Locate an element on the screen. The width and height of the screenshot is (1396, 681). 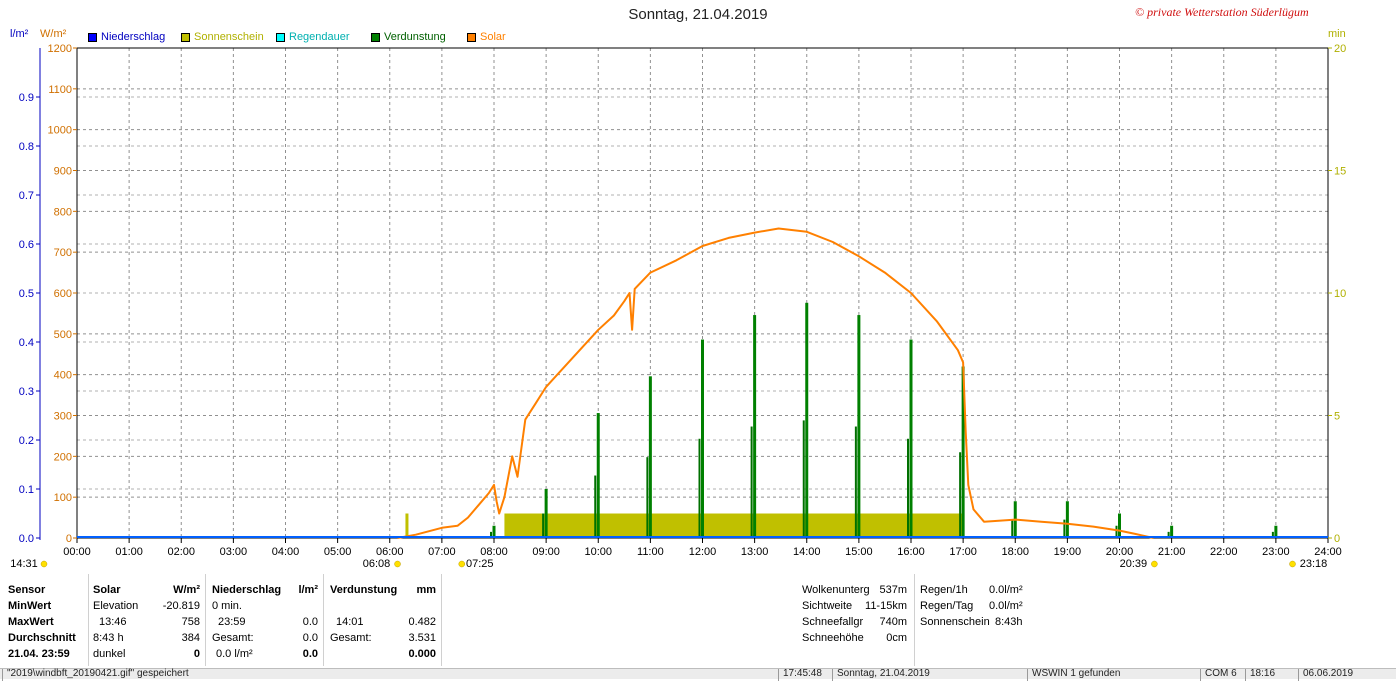
rain-tick-label: 0.2 is located at coordinates (26, 441).